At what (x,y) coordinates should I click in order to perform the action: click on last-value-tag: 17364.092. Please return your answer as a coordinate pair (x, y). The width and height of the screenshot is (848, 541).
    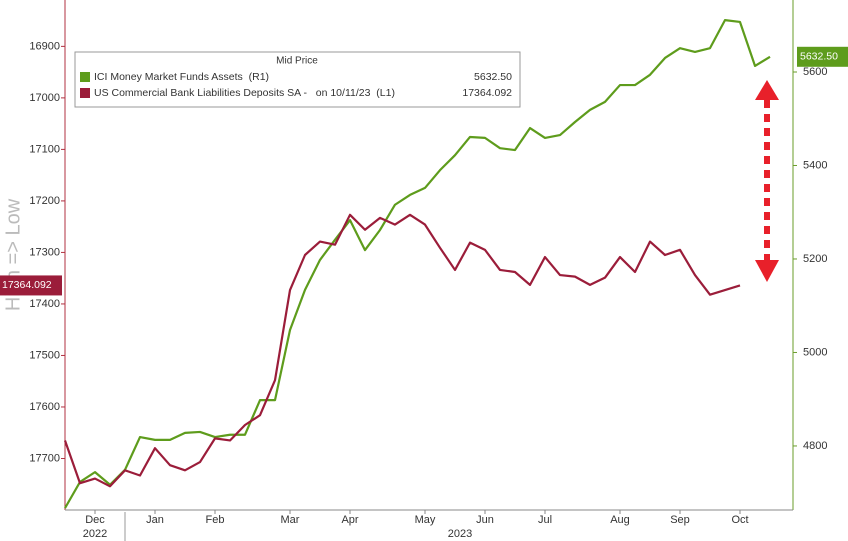
    Looking at the image, I should click on (31, 285).